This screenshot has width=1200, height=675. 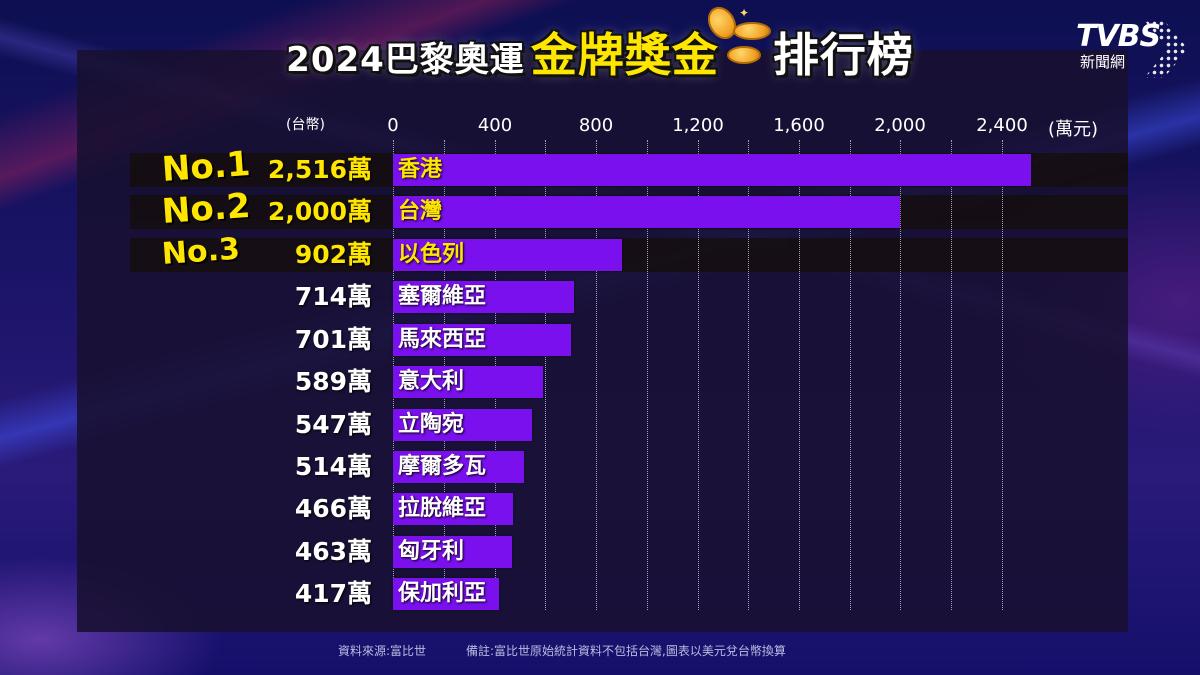 What do you see at coordinates (1118, 36) in the screenshot?
I see `logo-brand: TVBS` at bounding box center [1118, 36].